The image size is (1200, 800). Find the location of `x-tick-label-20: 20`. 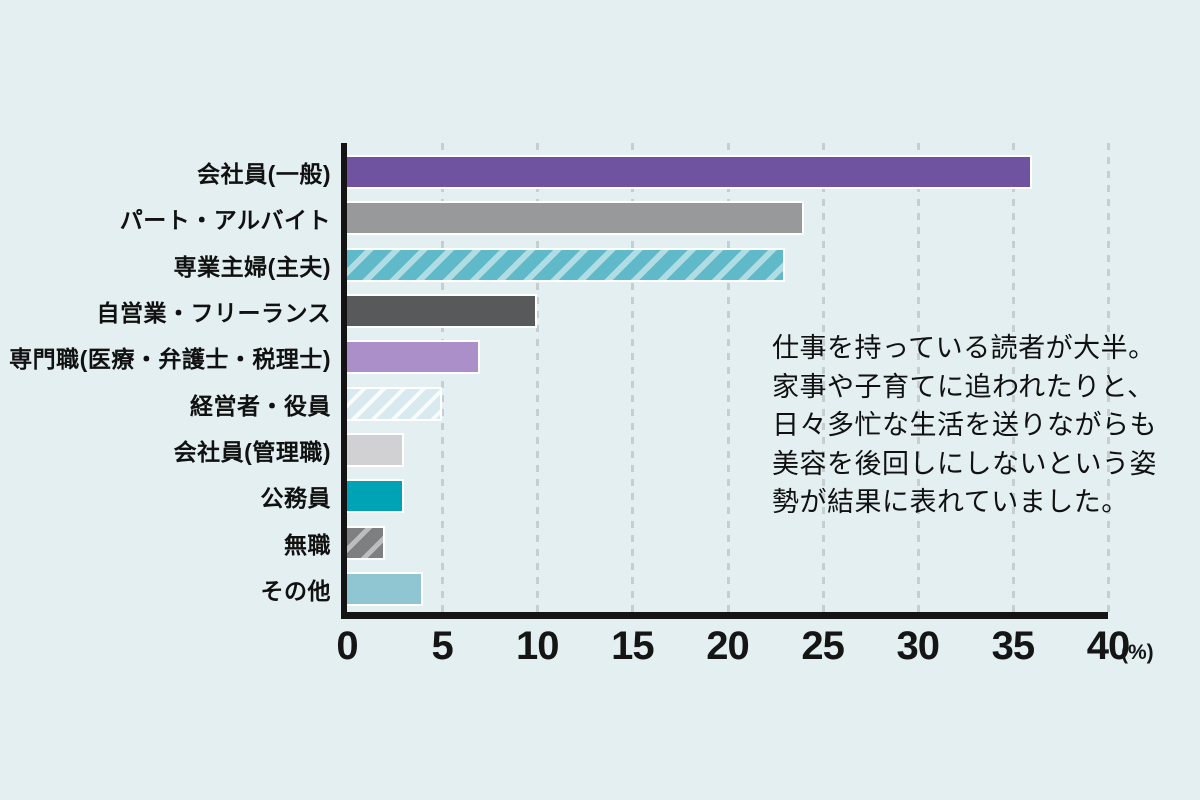

x-tick-label-20: 20 is located at coordinates (727, 646).